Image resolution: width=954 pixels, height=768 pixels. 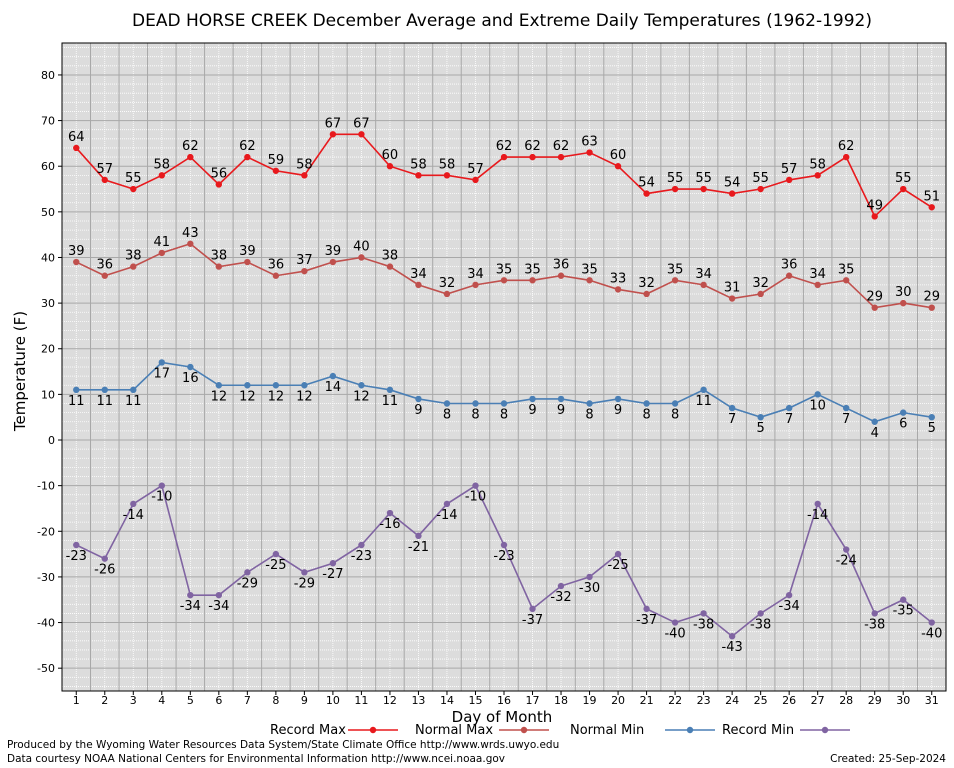 What do you see at coordinates (932, 428) in the screenshot?
I see `data-label: 5` at bounding box center [932, 428].